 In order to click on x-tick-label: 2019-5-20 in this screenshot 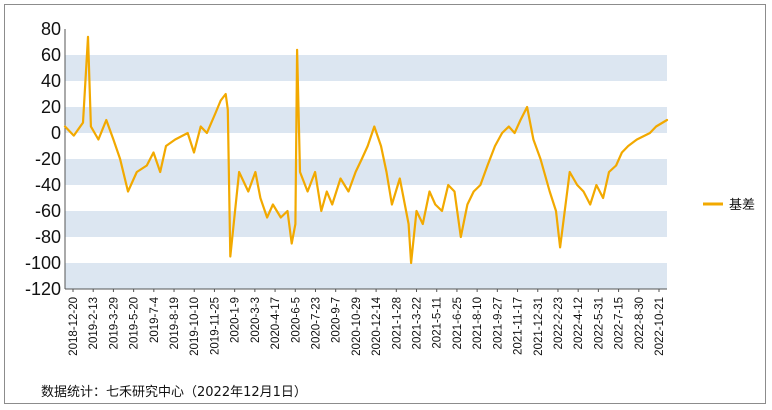, I will do `click(135, 323)`.